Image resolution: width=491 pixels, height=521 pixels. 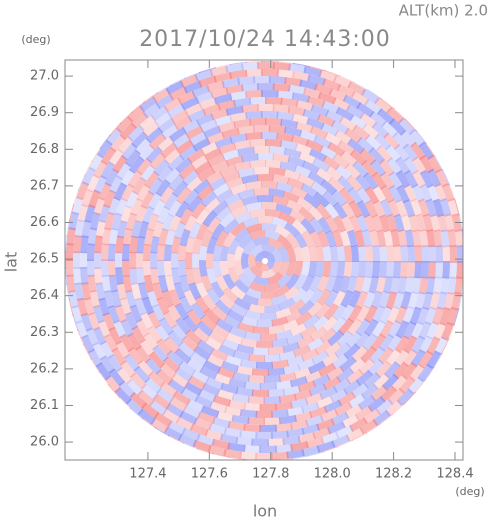 What do you see at coordinates (209, 474) in the screenshot?
I see `x-tick-label: 127.6` at bounding box center [209, 474].